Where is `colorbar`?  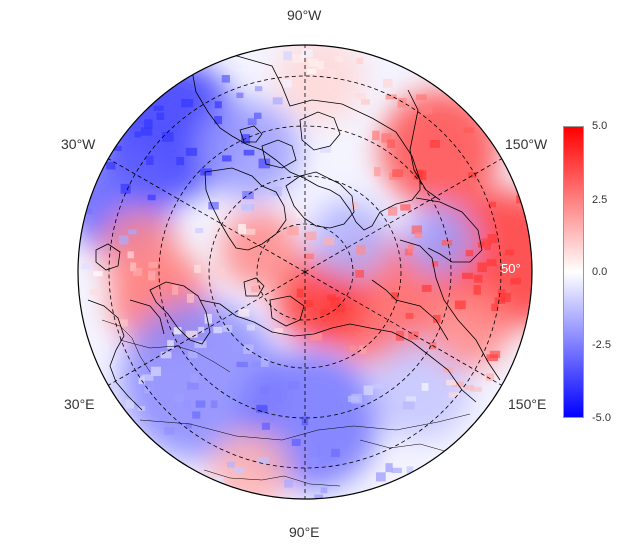 colorbar is located at coordinates (573, 272).